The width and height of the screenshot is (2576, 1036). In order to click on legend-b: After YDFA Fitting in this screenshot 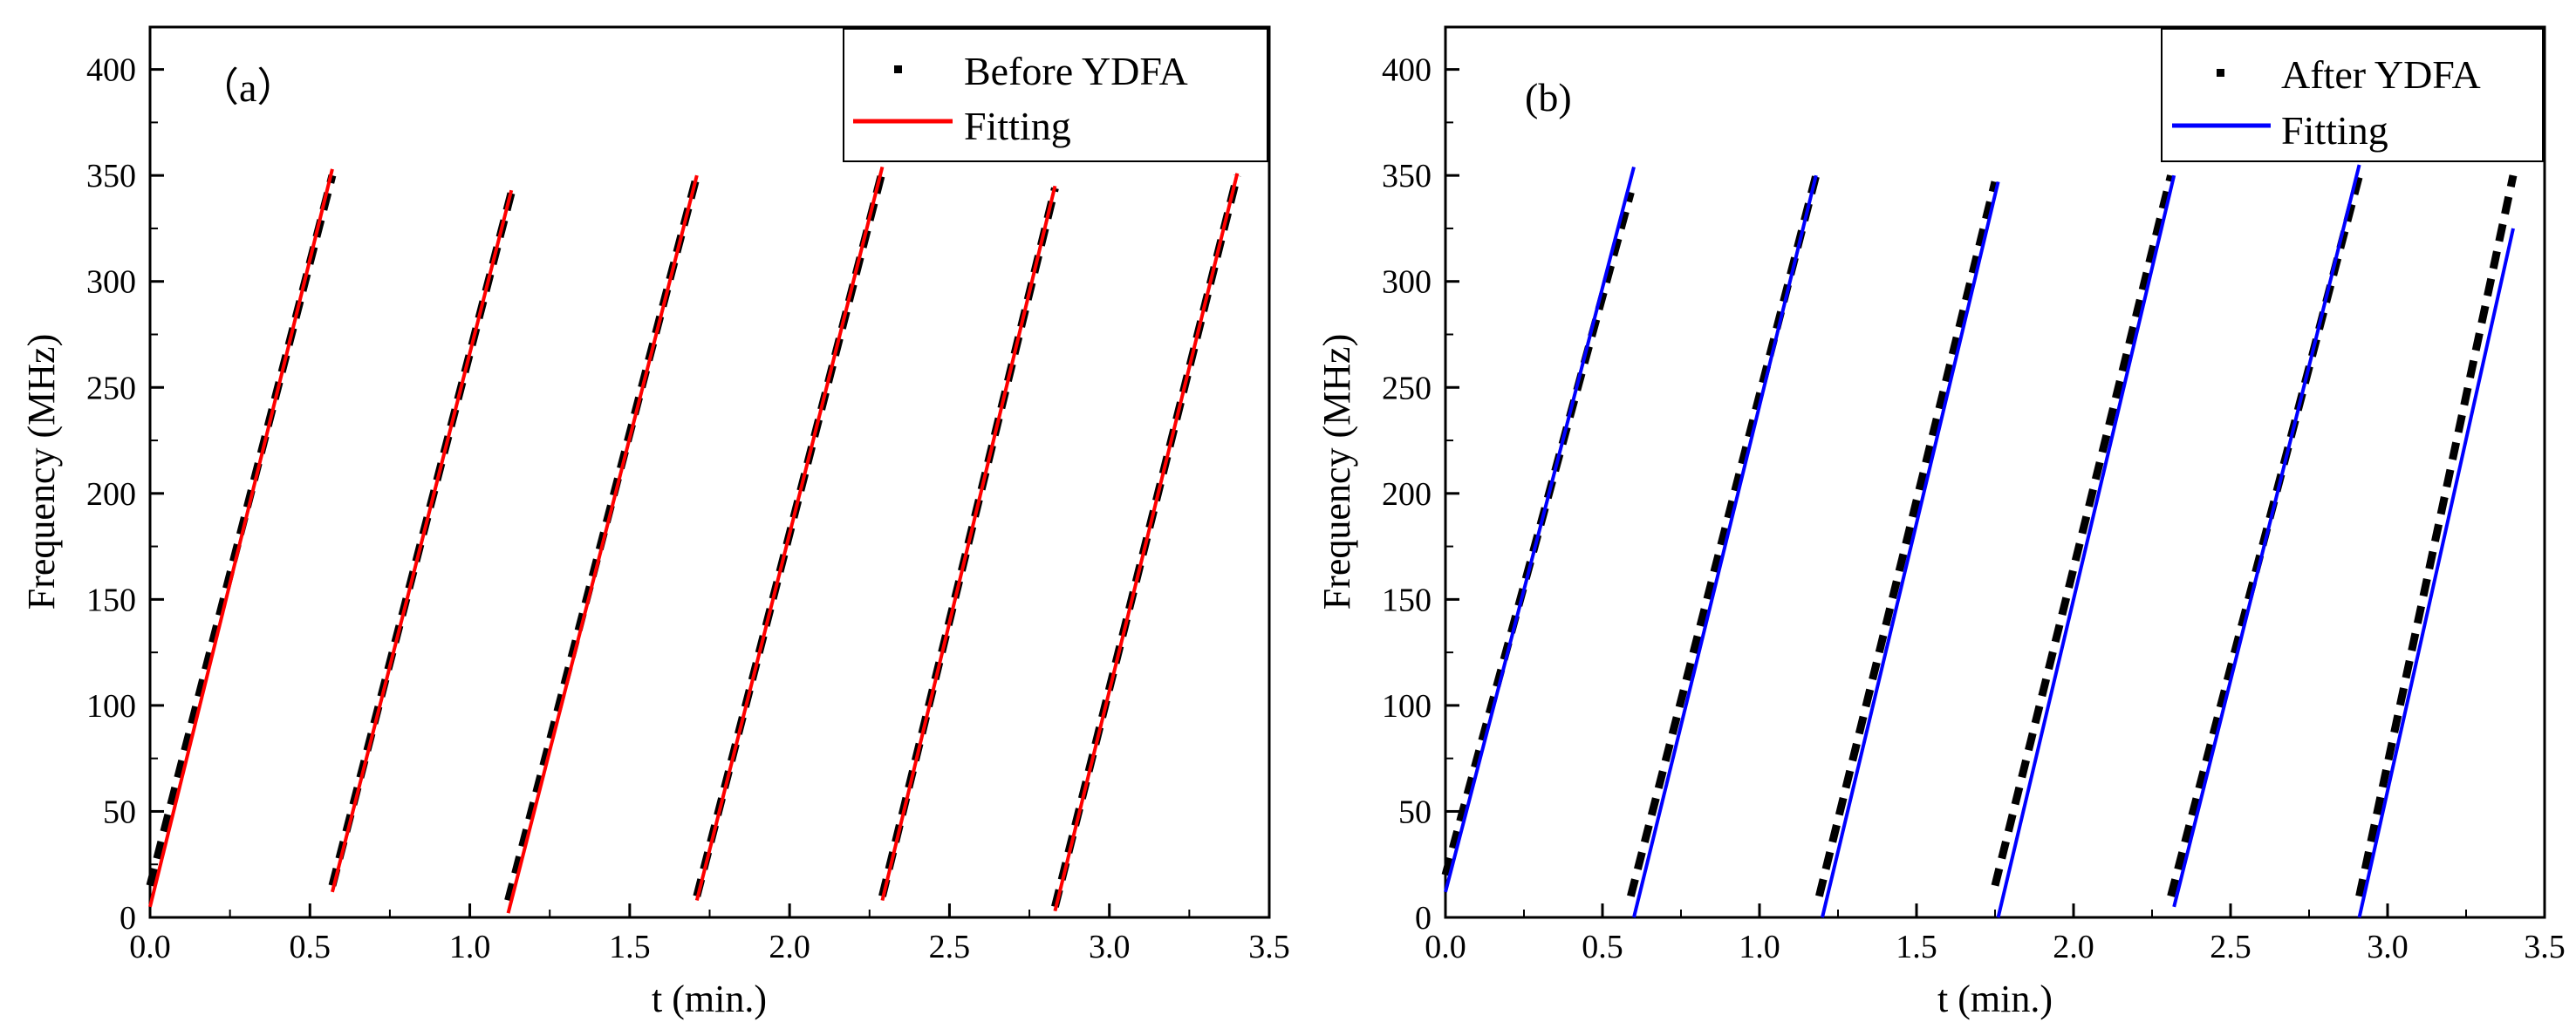, I will do `click(2352, 95)`.